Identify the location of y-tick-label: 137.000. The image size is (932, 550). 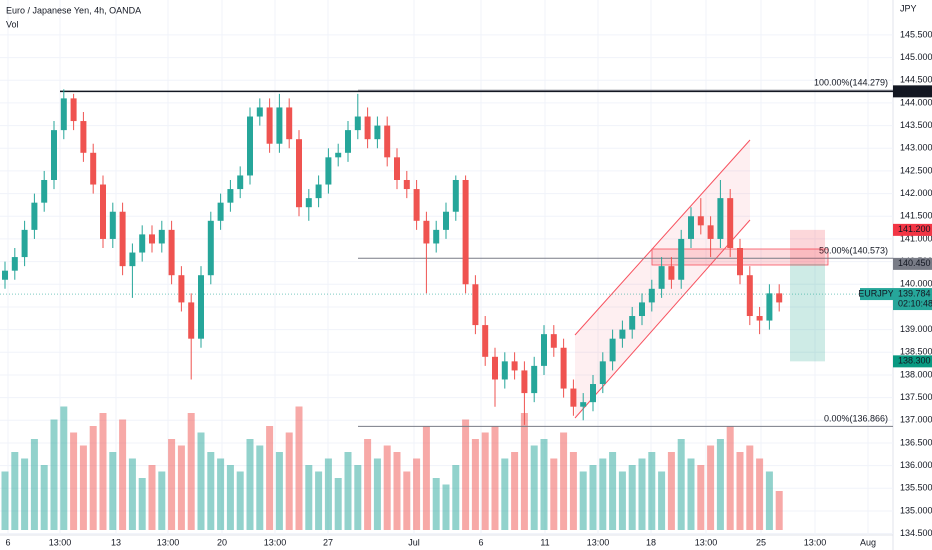
(916, 420).